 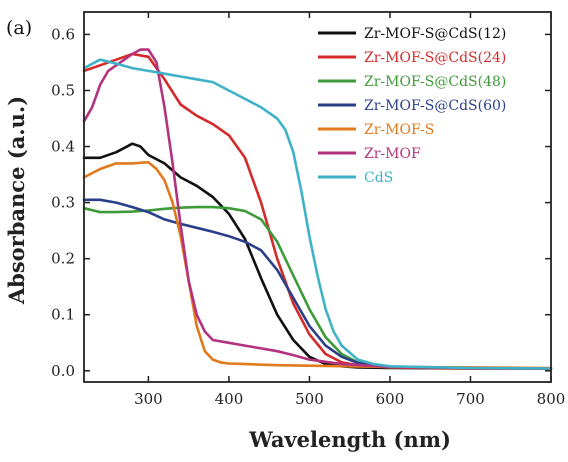 What do you see at coordinates (19, 28) in the screenshot?
I see `panel-label: (a)` at bounding box center [19, 28].